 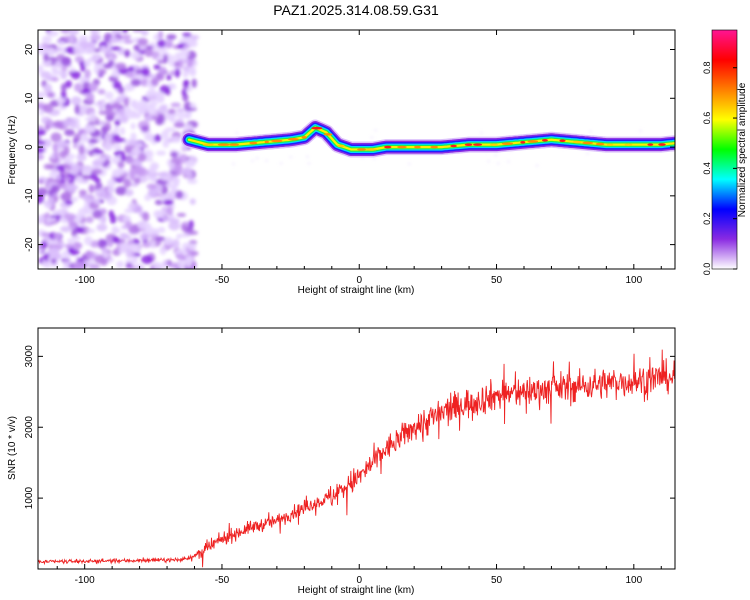 What do you see at coordinates (85, 580) in the screenshot?
I see `snr-xtick-label: -100` at bounding box center [85, 580].